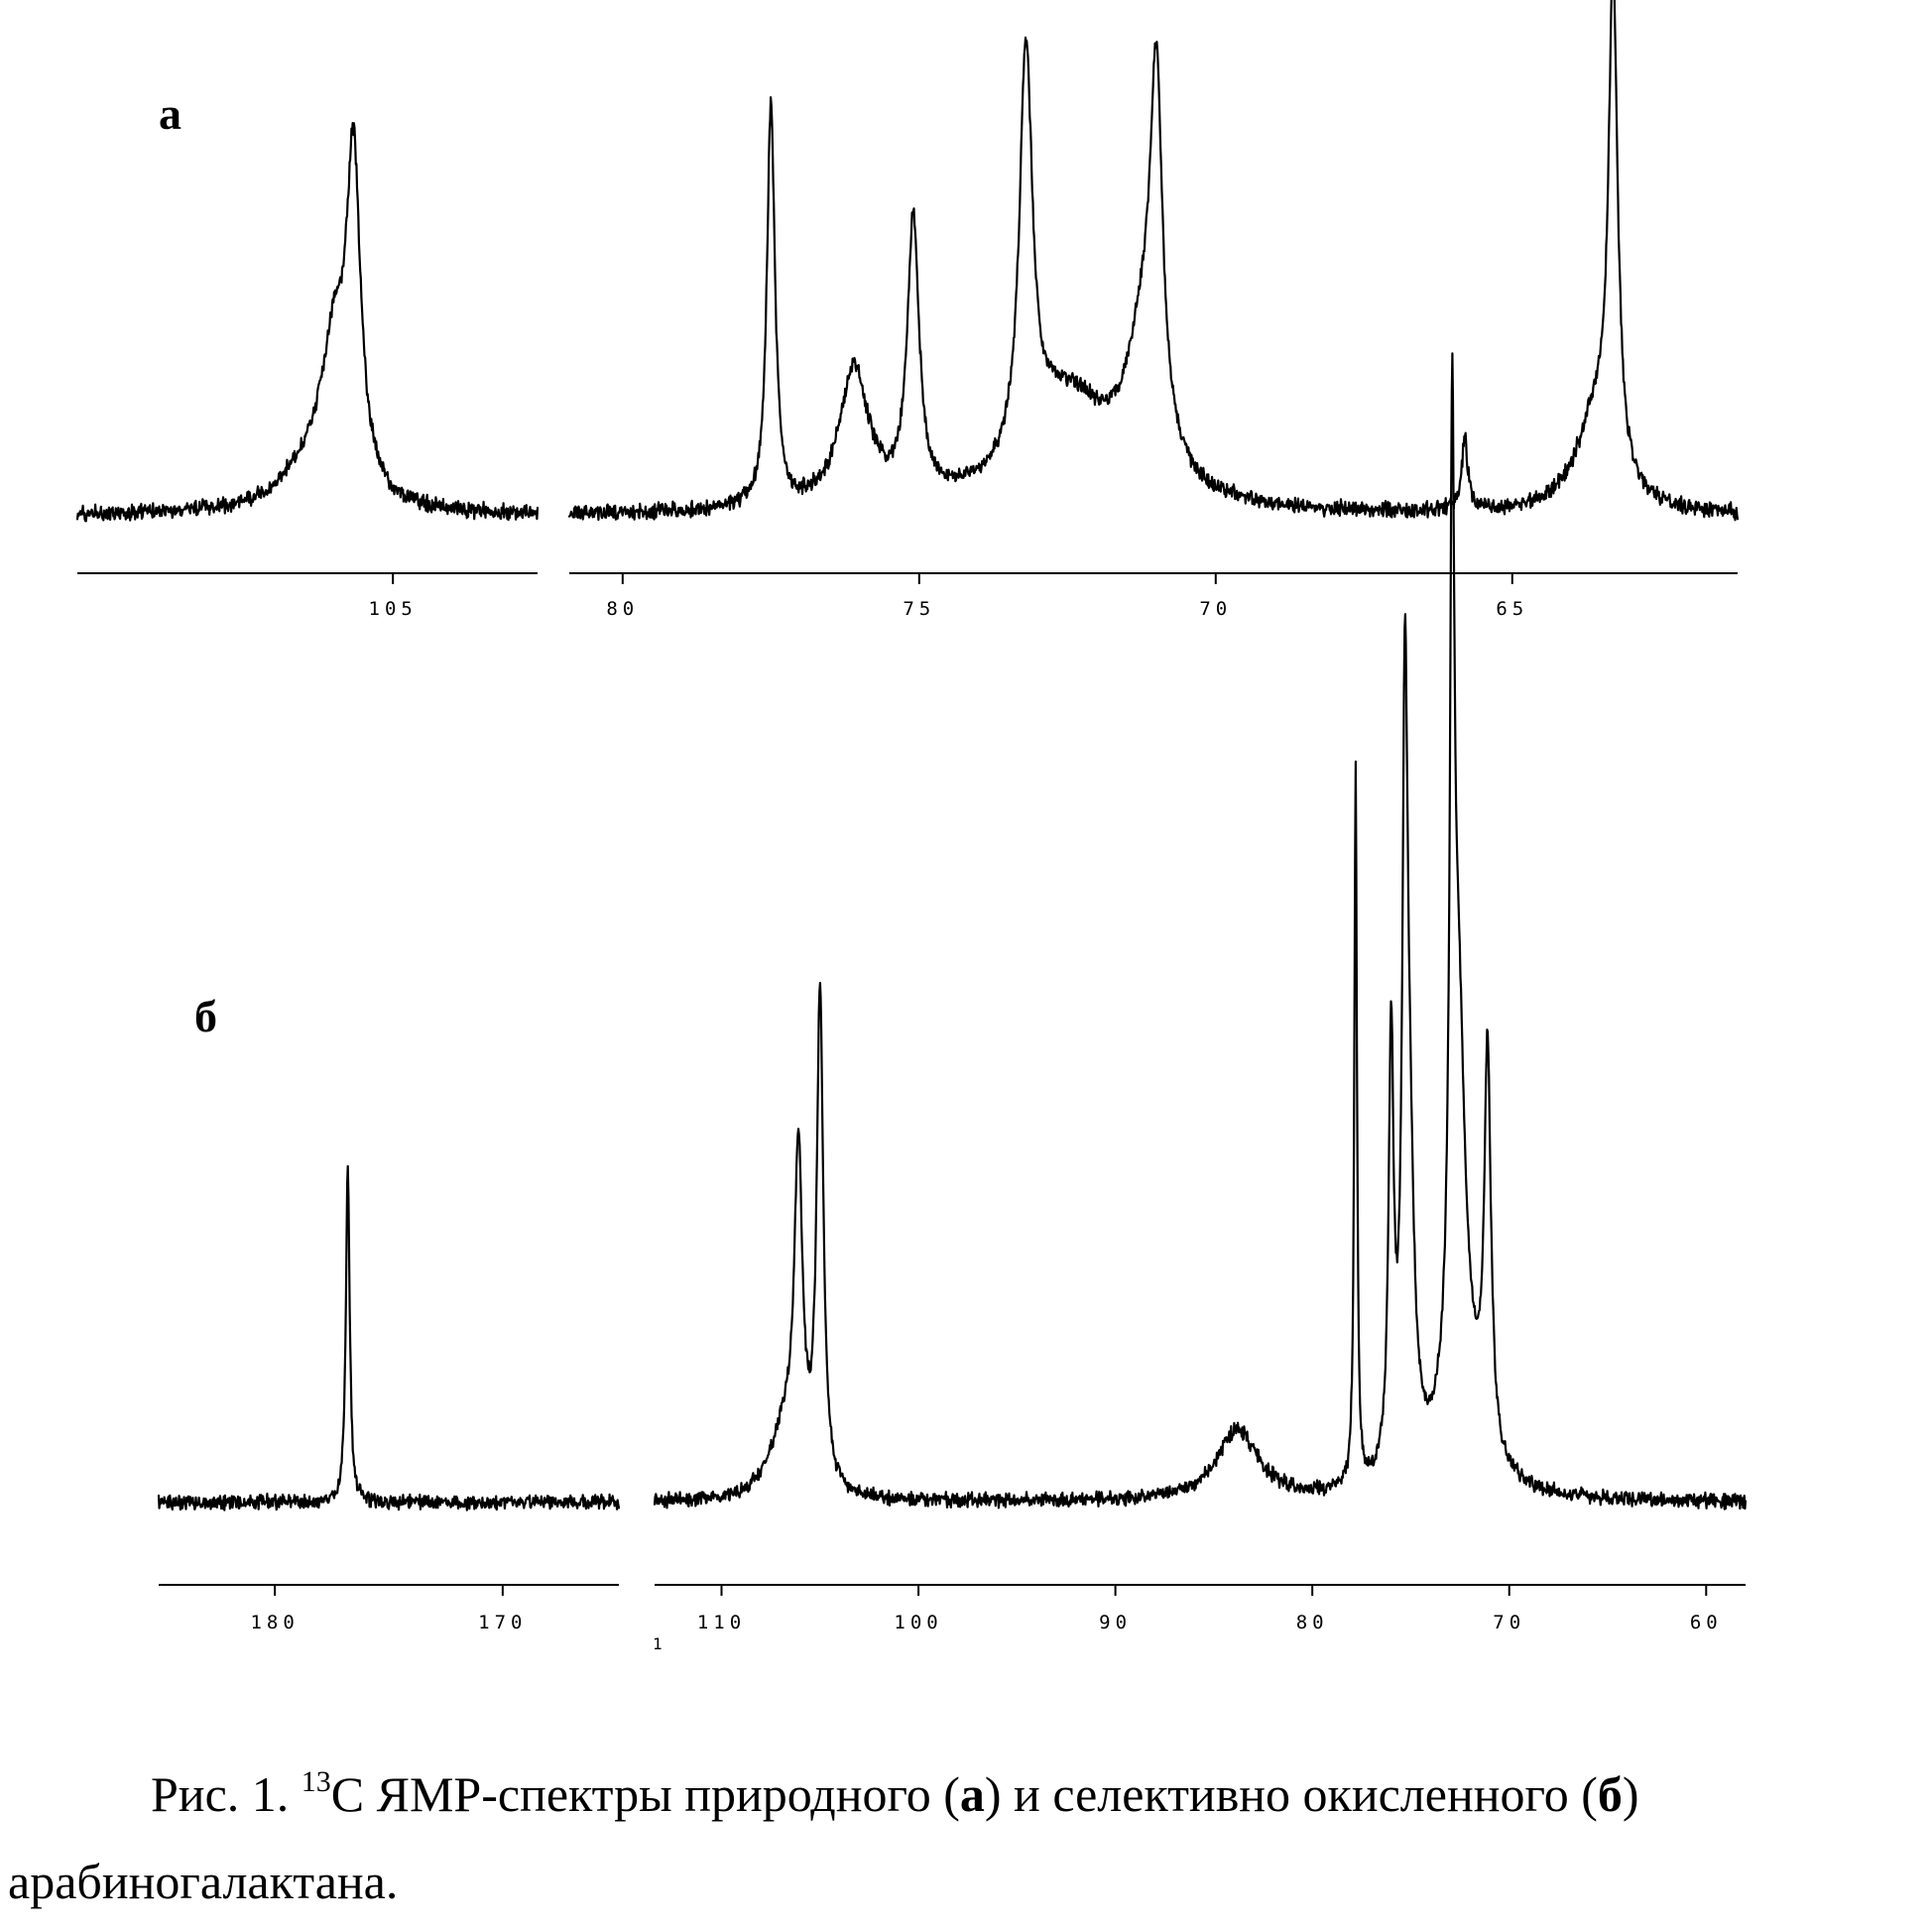 This screenshot has width=1932, height=1929. What do you see at coordinates (645, 1794) in the screenshot?
I see `caption-text-1: С ЯМР-спектры природного (` at bounding box center [645, 1794].